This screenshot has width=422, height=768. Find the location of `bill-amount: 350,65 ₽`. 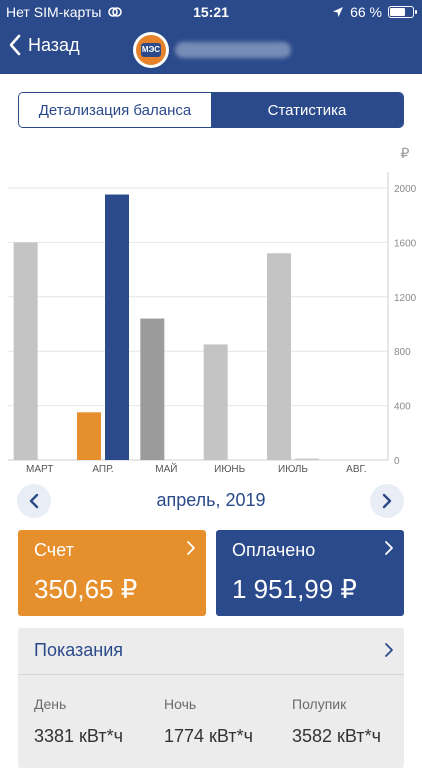

bill-amount: 350,65 ₽ is located at coordinates (86, 589).